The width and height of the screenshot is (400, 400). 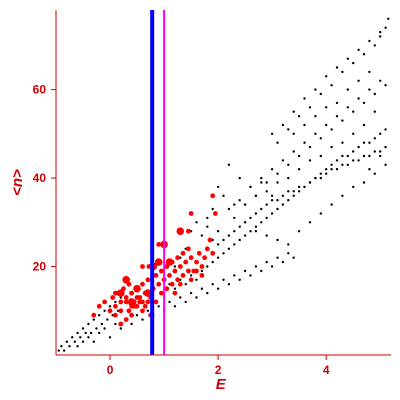 I want to click on y-tick-label: 20, so click(x=40, y=267).